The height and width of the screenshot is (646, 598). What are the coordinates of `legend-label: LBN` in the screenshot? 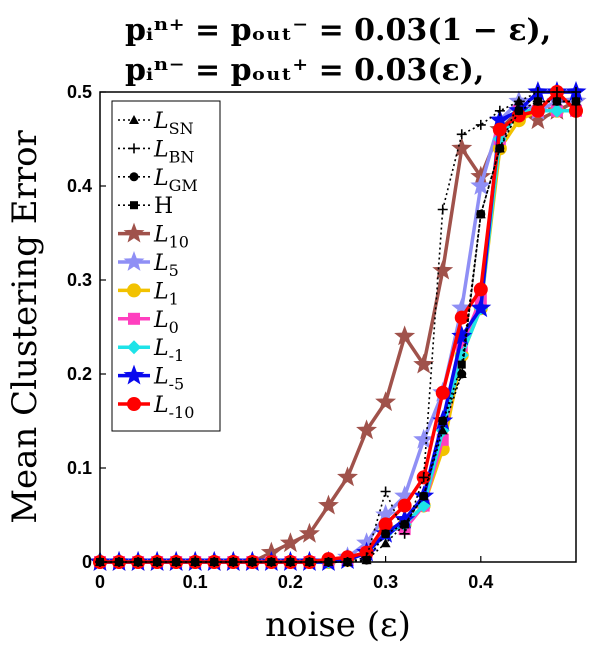 It's located at (173, 151).